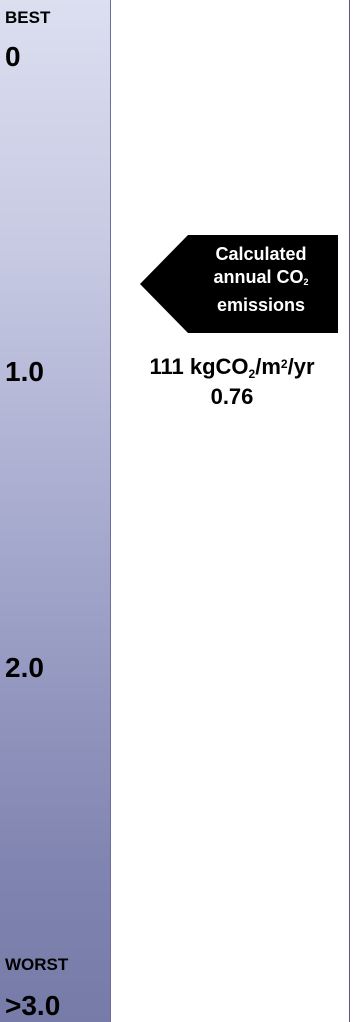 This screenshot has width=354, height=1022. What do you see at coordinates (13, 56) in the screenshot?
I see `scale-top-value: 0` at bounding box center [13, 56].